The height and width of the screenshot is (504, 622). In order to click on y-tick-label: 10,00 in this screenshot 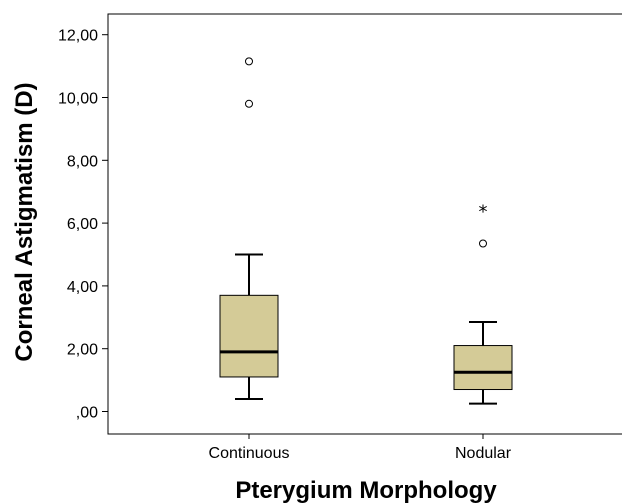, I will do `click(78, 99)`.